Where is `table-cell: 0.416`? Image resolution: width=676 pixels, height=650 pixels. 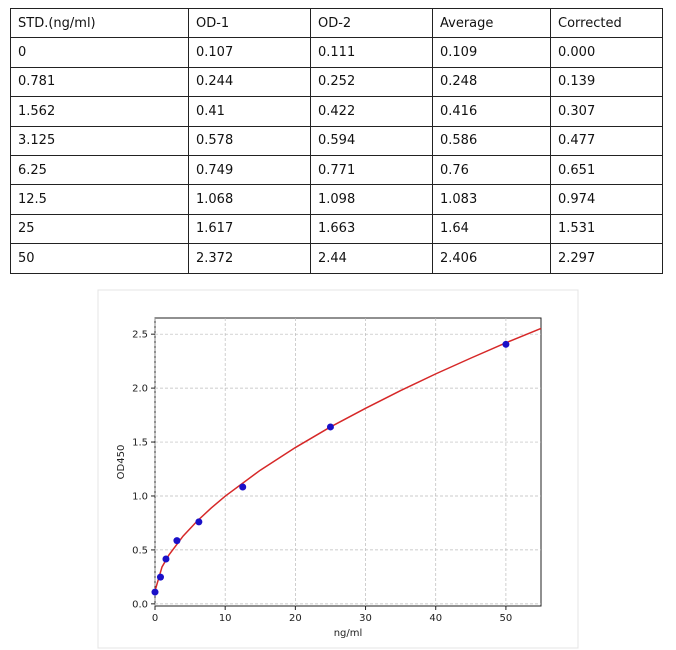 table-cell: 0.416 is located at coordinates (491, 111).